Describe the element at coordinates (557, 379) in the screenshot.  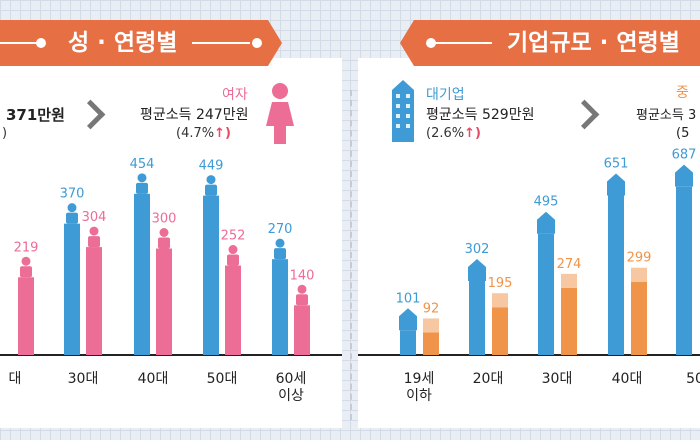
I see `right-category-label: 30대` at that location.